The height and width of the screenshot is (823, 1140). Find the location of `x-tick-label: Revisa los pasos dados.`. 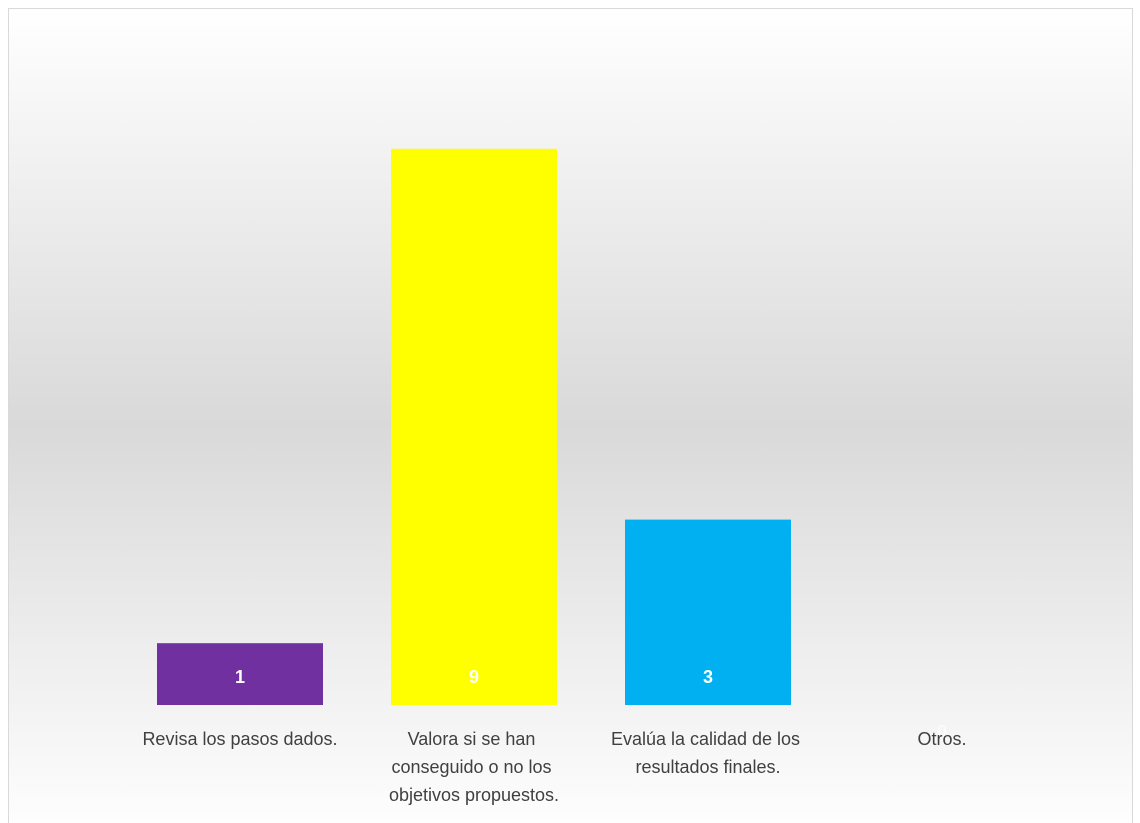

x-tick-label: Revisa los pasos dados. is located at coordinates (239, 739).